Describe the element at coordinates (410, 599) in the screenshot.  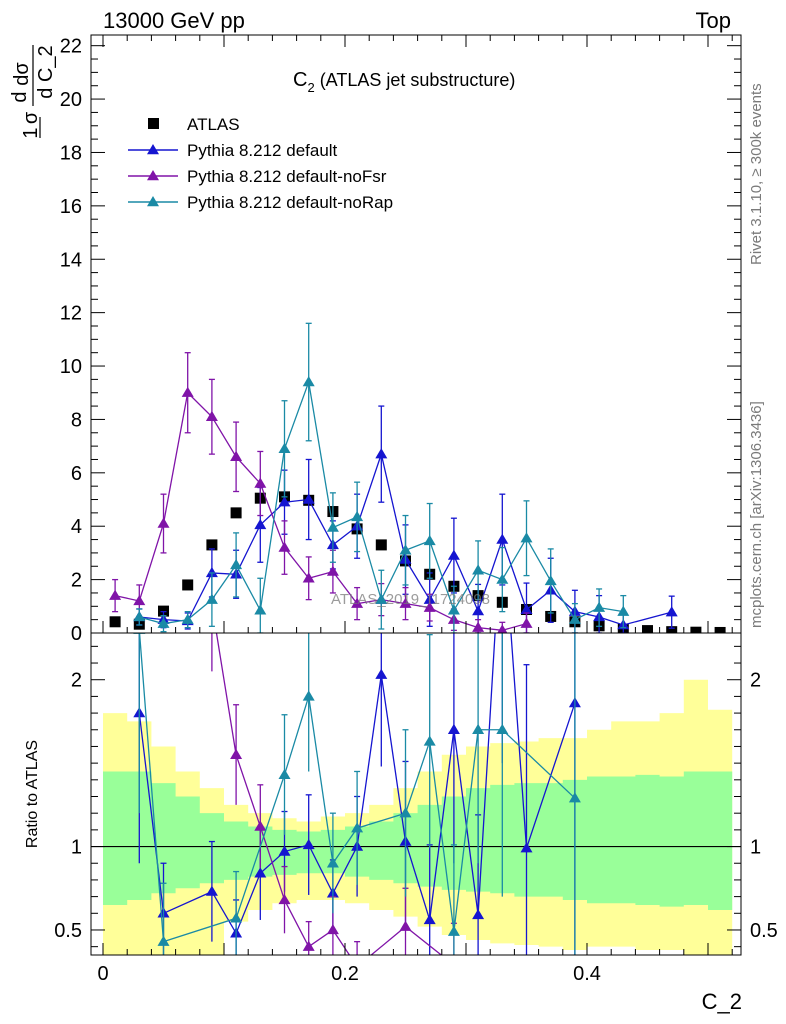
I see `watermark-label: ATLAS_2019_I1724098` at that location.